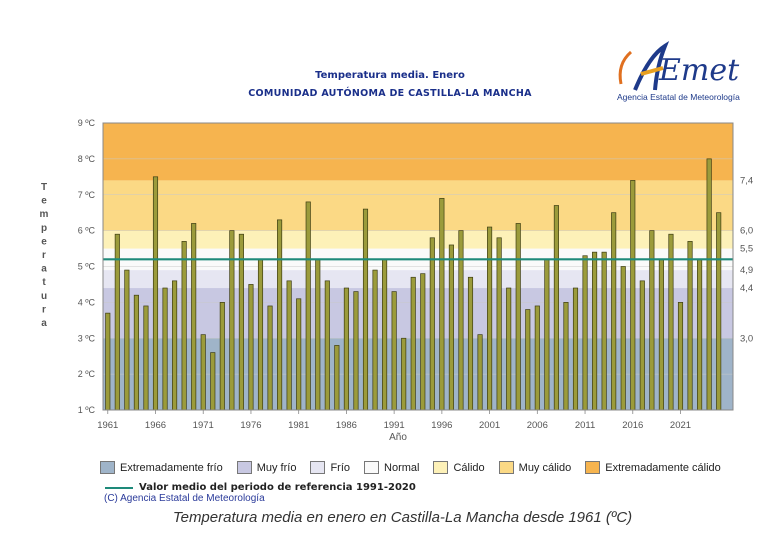 The width and height of the screenshot is (775, 535). Describe the element at coordinates (87, 123) in the screenshot. I see `y-tick-label: 9 ºC` at that location.